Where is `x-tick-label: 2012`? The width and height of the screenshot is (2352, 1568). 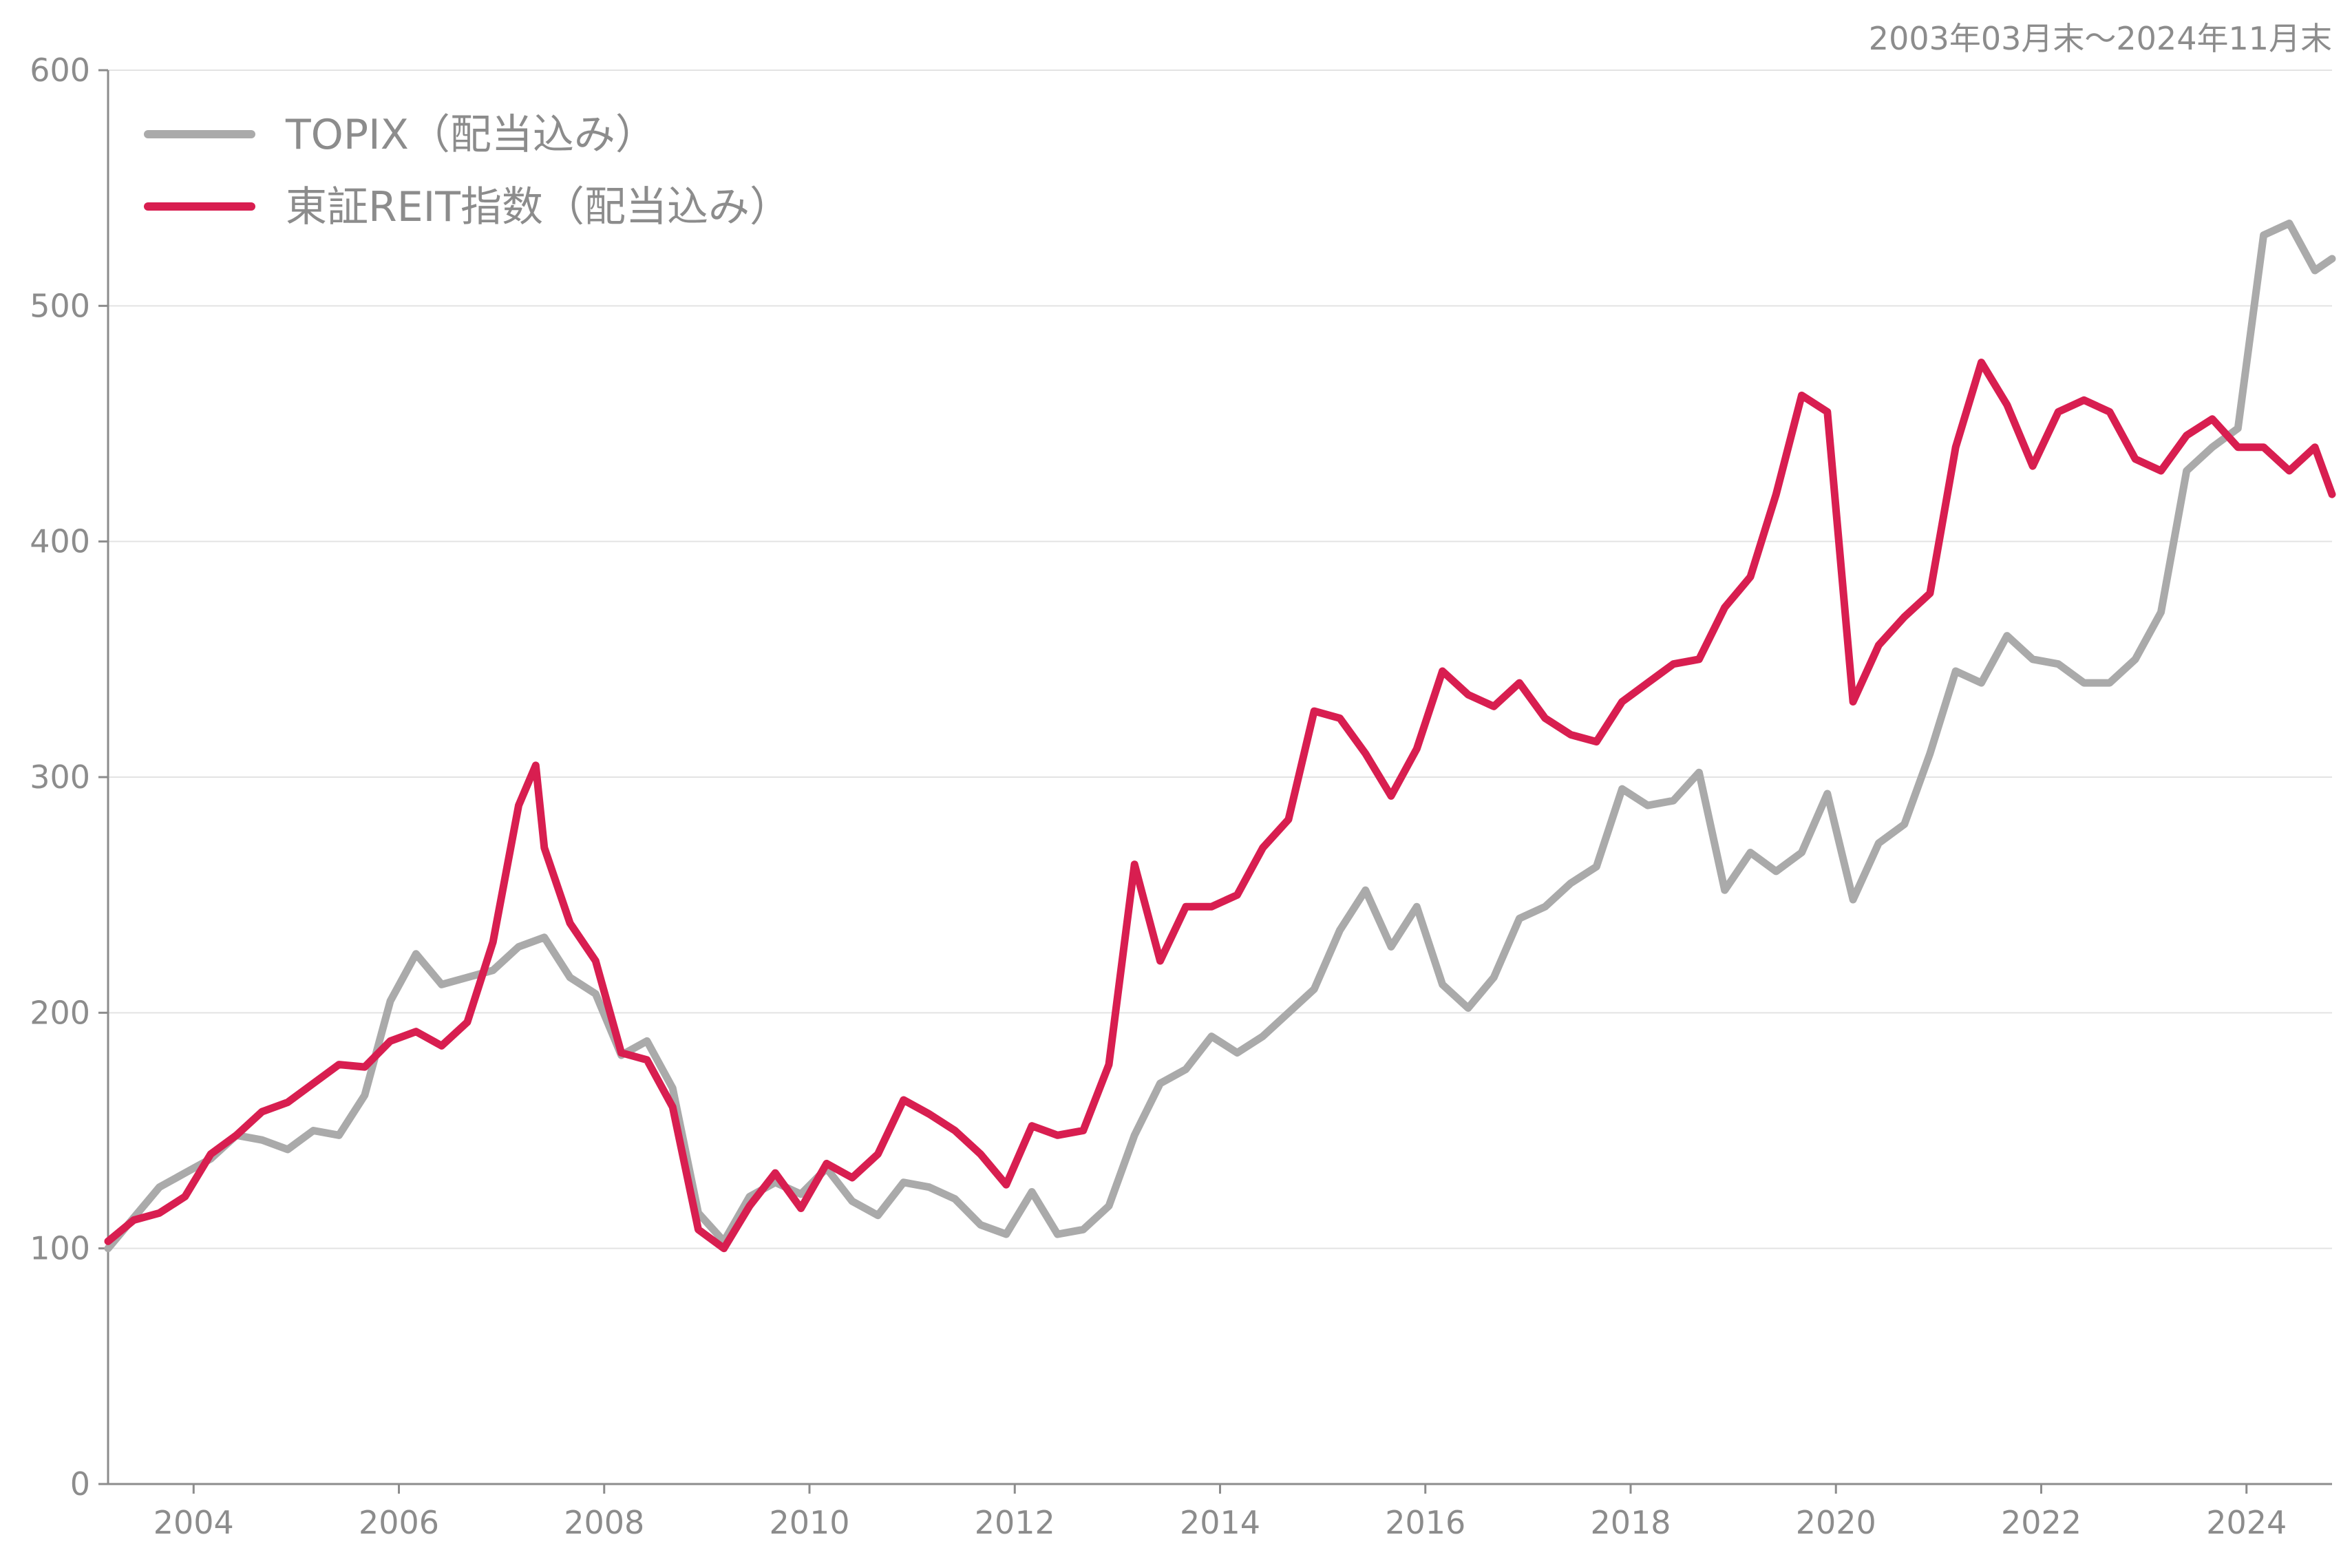
x-tick-label: 2012 is located at coordinates (1015, 1522).